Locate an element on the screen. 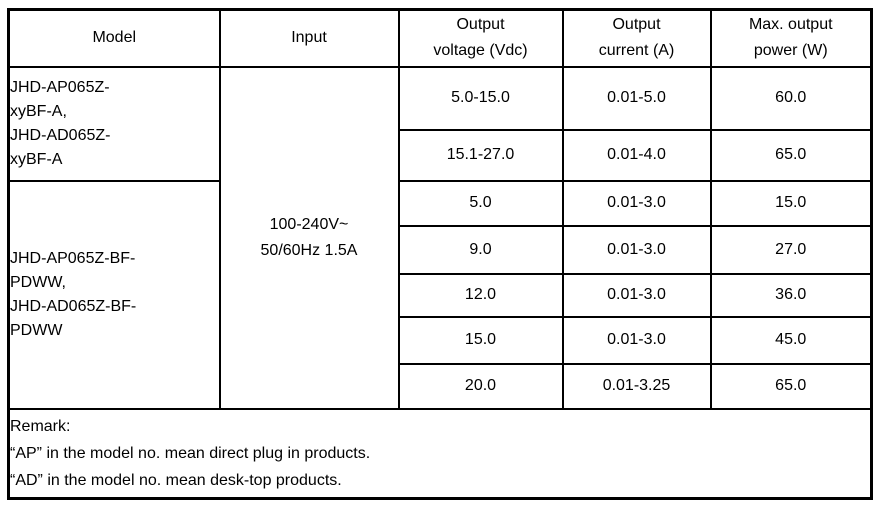 Image resolution: width=875 pixels, height=505 pixels. cell-max-output-power: 36.0 is located at coordinates (791, 295).